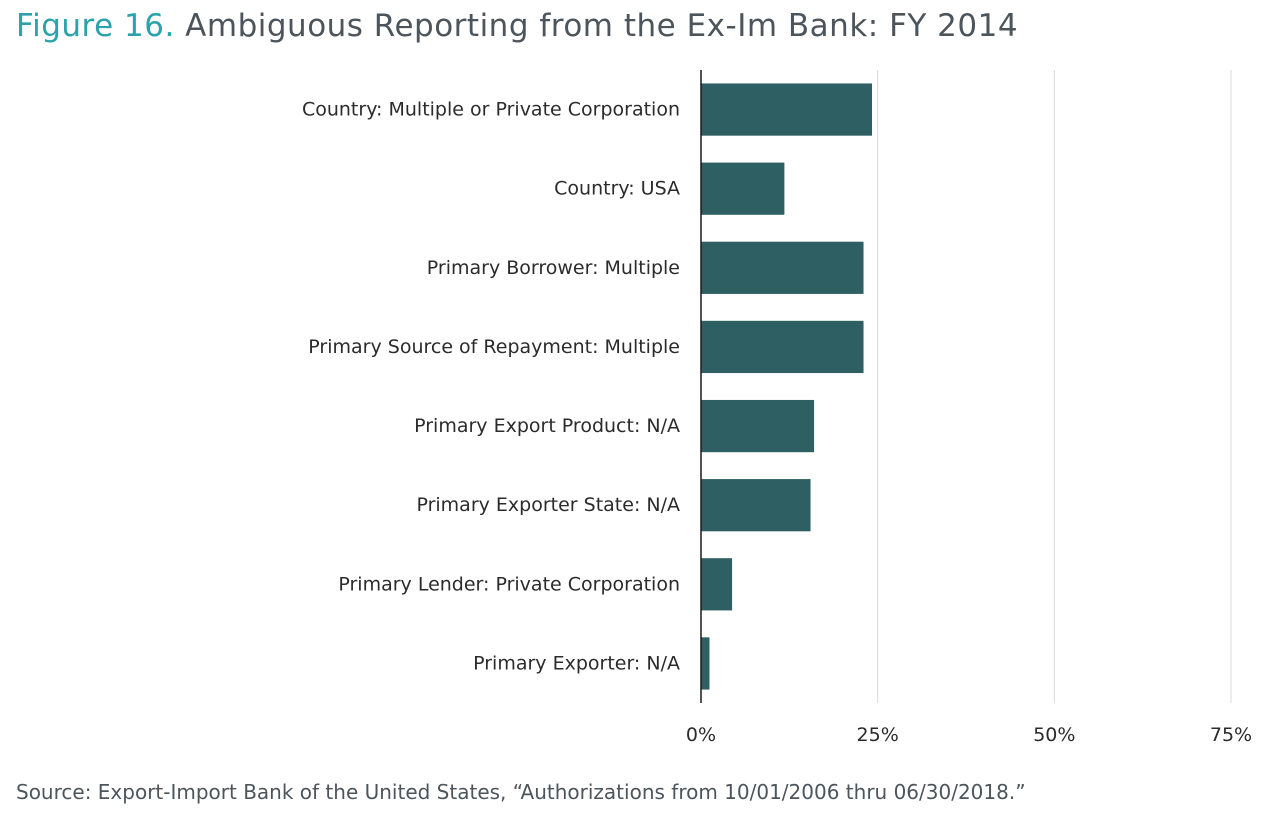 Image resolution: width=1284 pixels, height=835 pixels. Describe the element at coordinates (1231, 735) in the screenshot. I see `x-tick-label: 75%` at that location.